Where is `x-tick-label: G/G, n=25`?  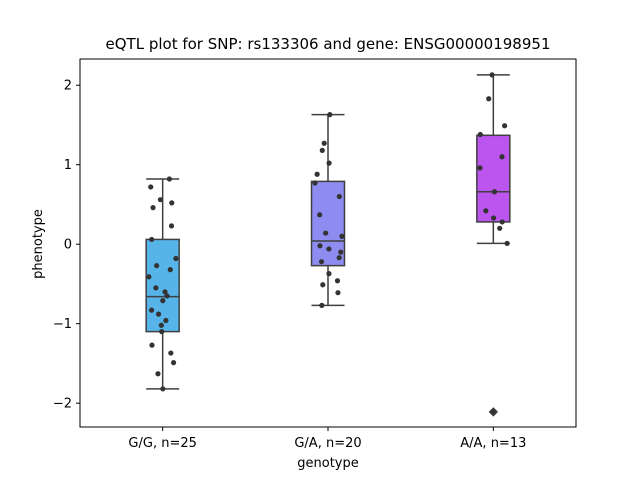 x-tick-label: G/G, n=25 is located at coordinates (162, 443).